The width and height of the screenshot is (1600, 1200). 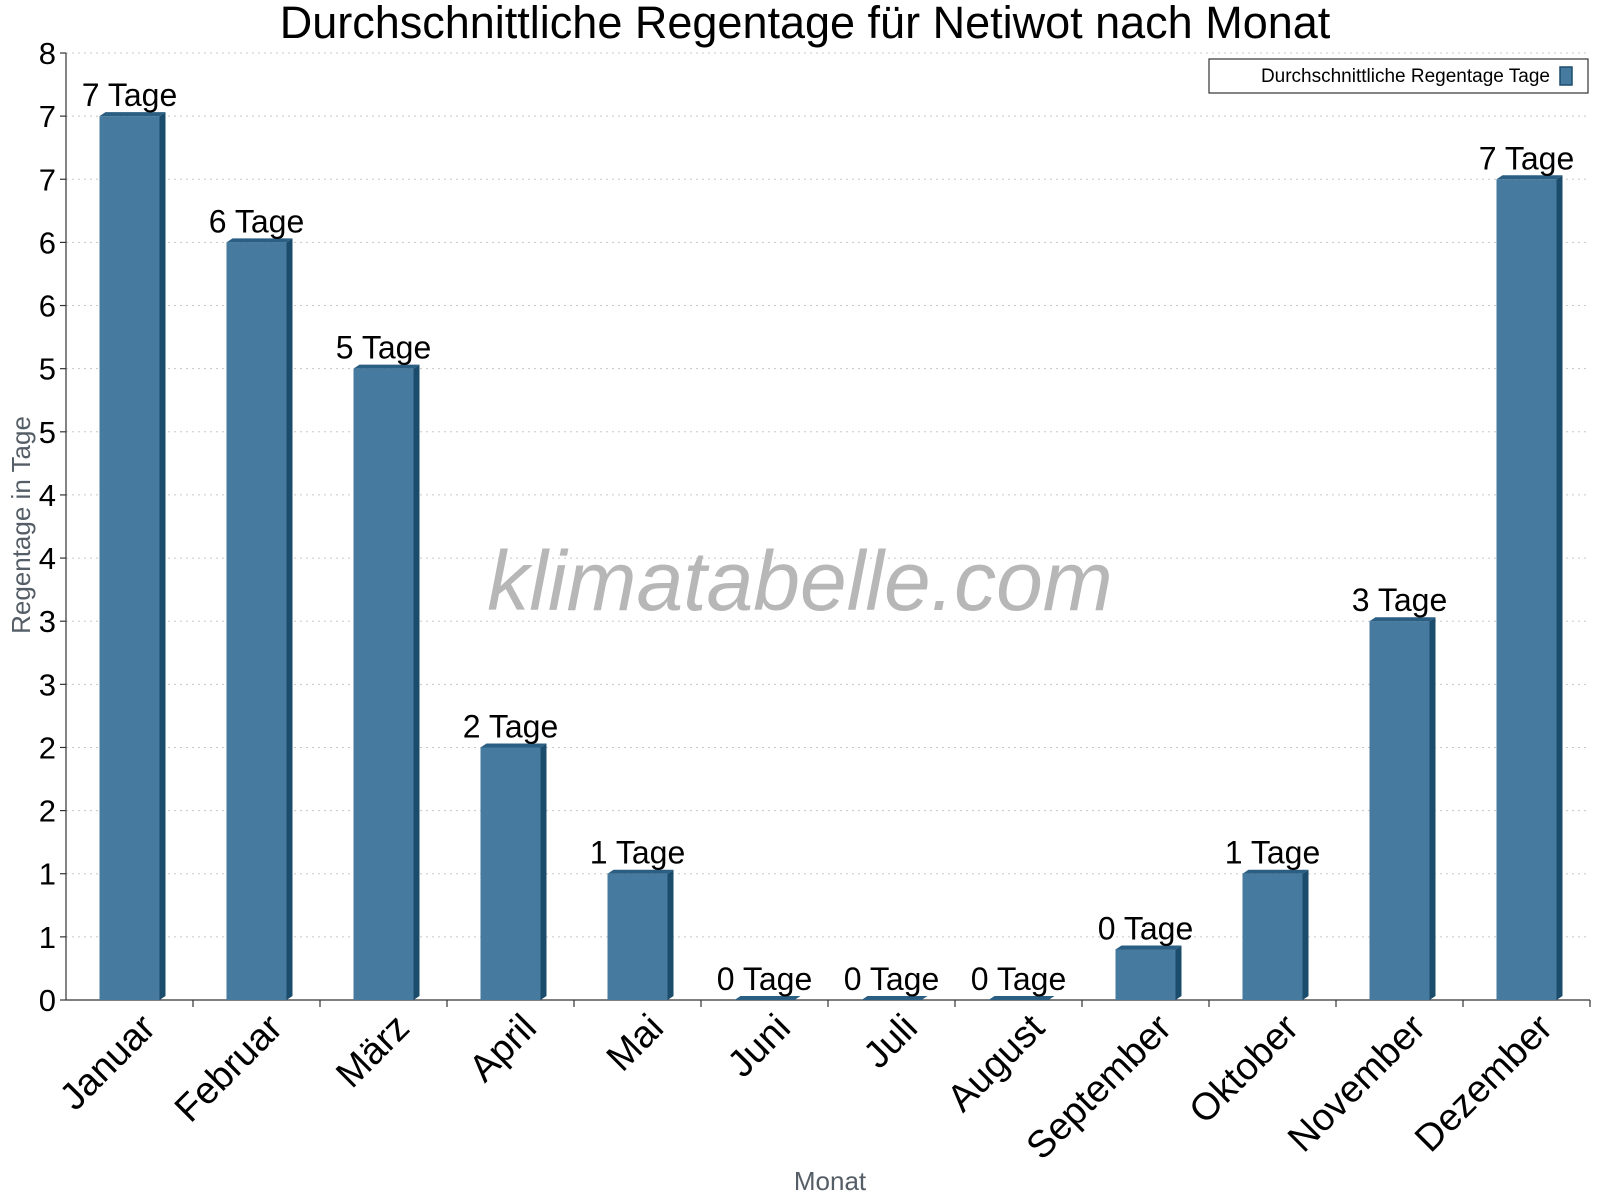 I want to click on x-tick-label: Oktober, so click(x=1245, y=1069).